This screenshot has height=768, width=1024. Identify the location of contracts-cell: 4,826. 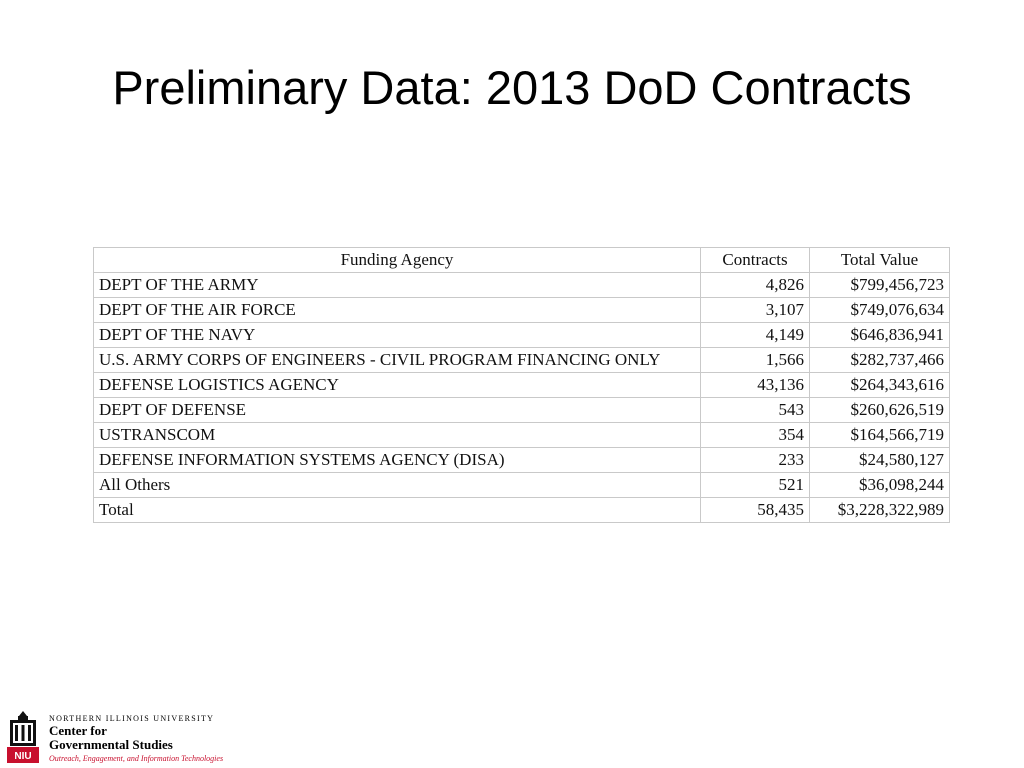
(755, 285).